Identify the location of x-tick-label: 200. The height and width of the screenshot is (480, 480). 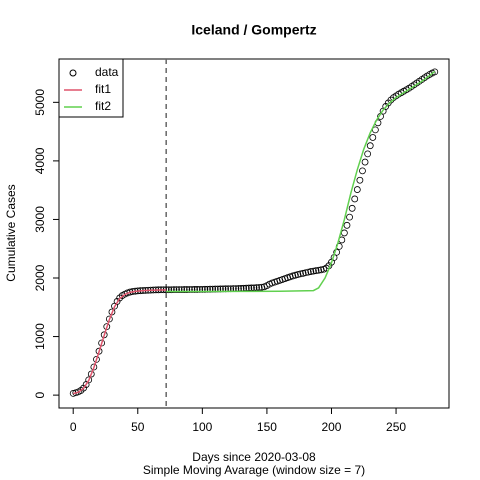
(331, 427).